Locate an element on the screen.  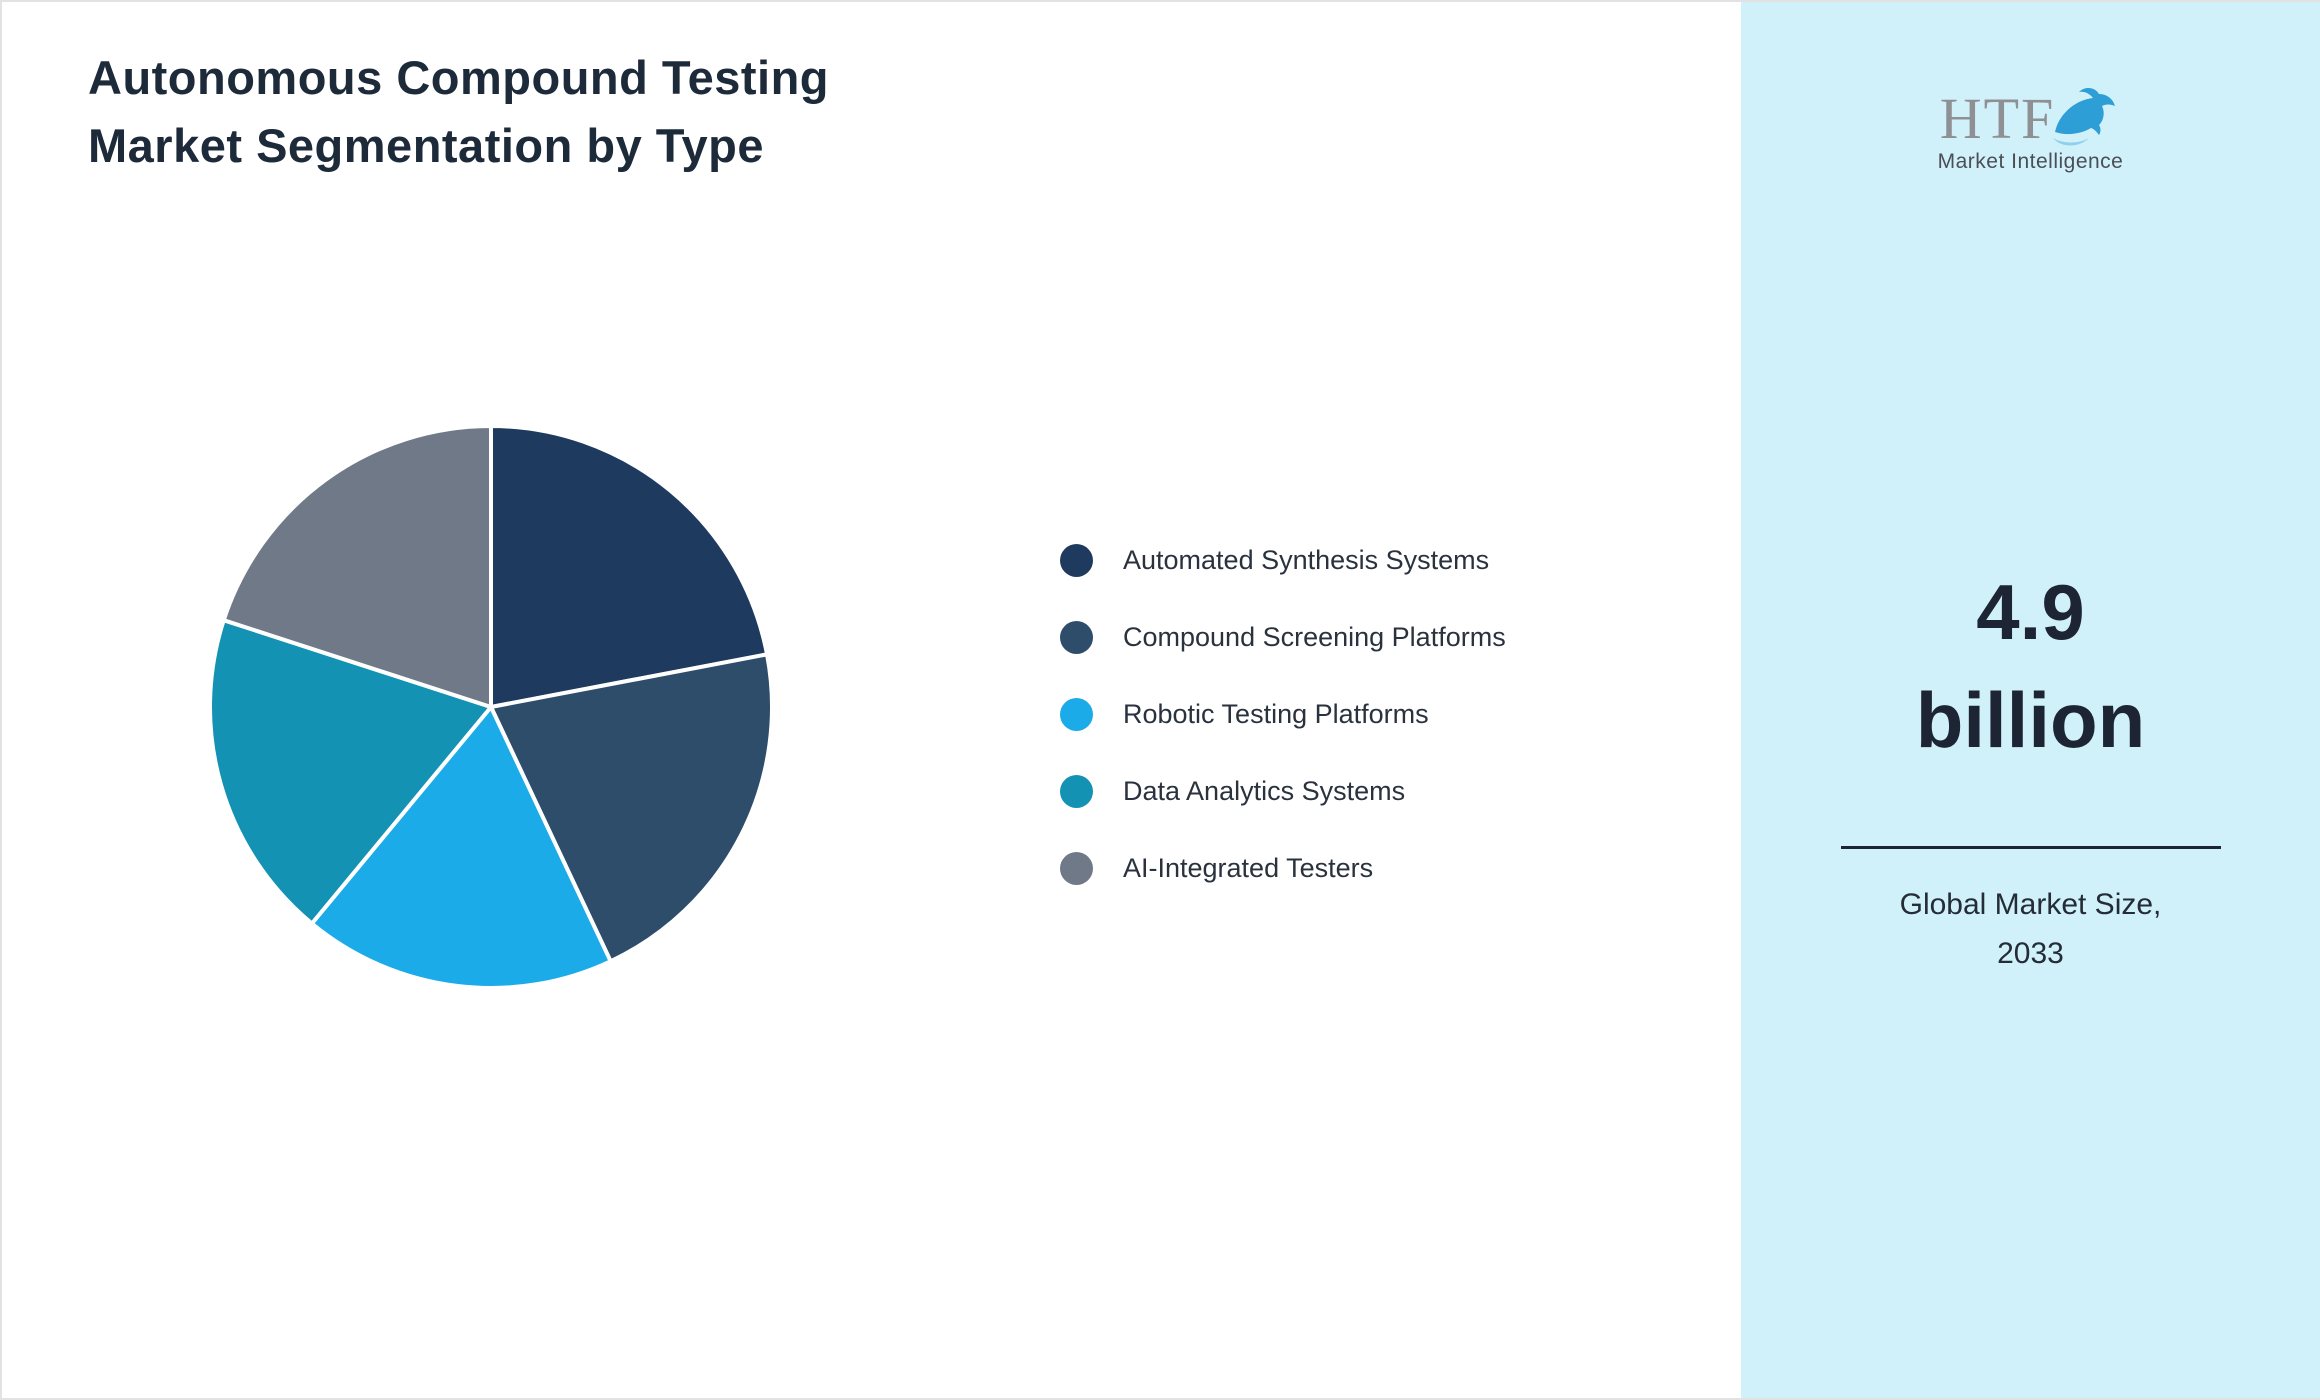
legend-item: Automated Synthesis Systems is located at coordinates (1283, 560).